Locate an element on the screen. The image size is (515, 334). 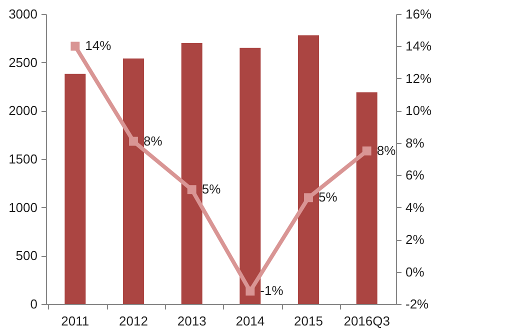
x-tick-label: 2015 is located at coordinates (308, 321).